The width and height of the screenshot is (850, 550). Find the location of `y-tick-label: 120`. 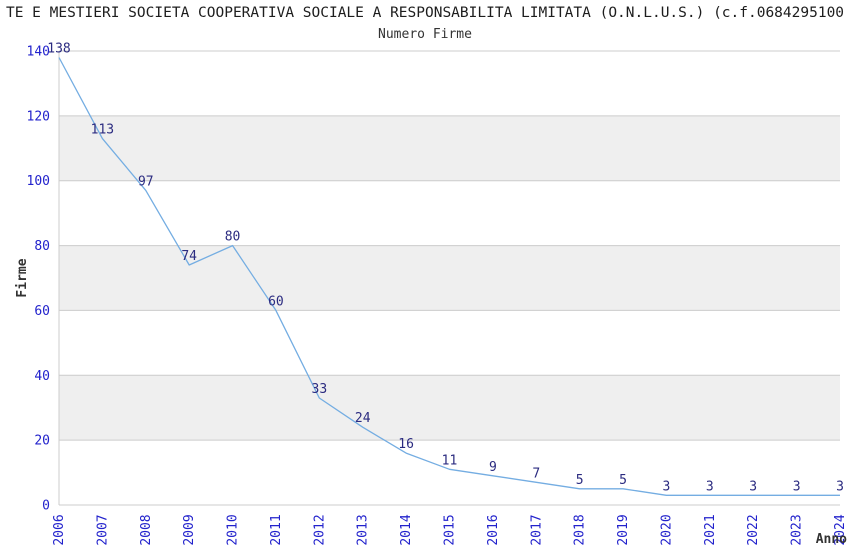

y-tick-label: 120 is located at coordinates (38, 116).